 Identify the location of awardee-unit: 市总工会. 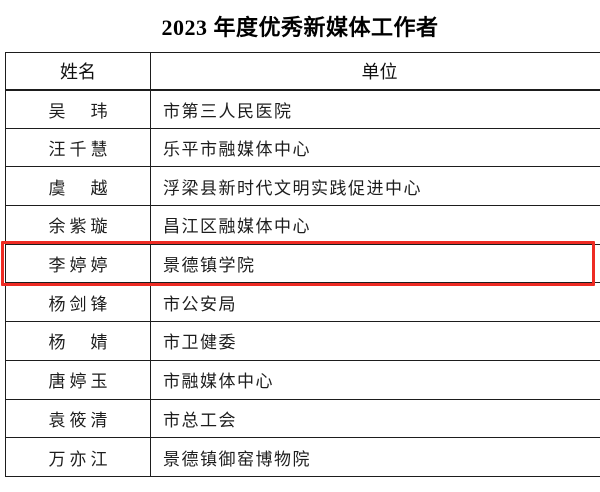
(375, 418).